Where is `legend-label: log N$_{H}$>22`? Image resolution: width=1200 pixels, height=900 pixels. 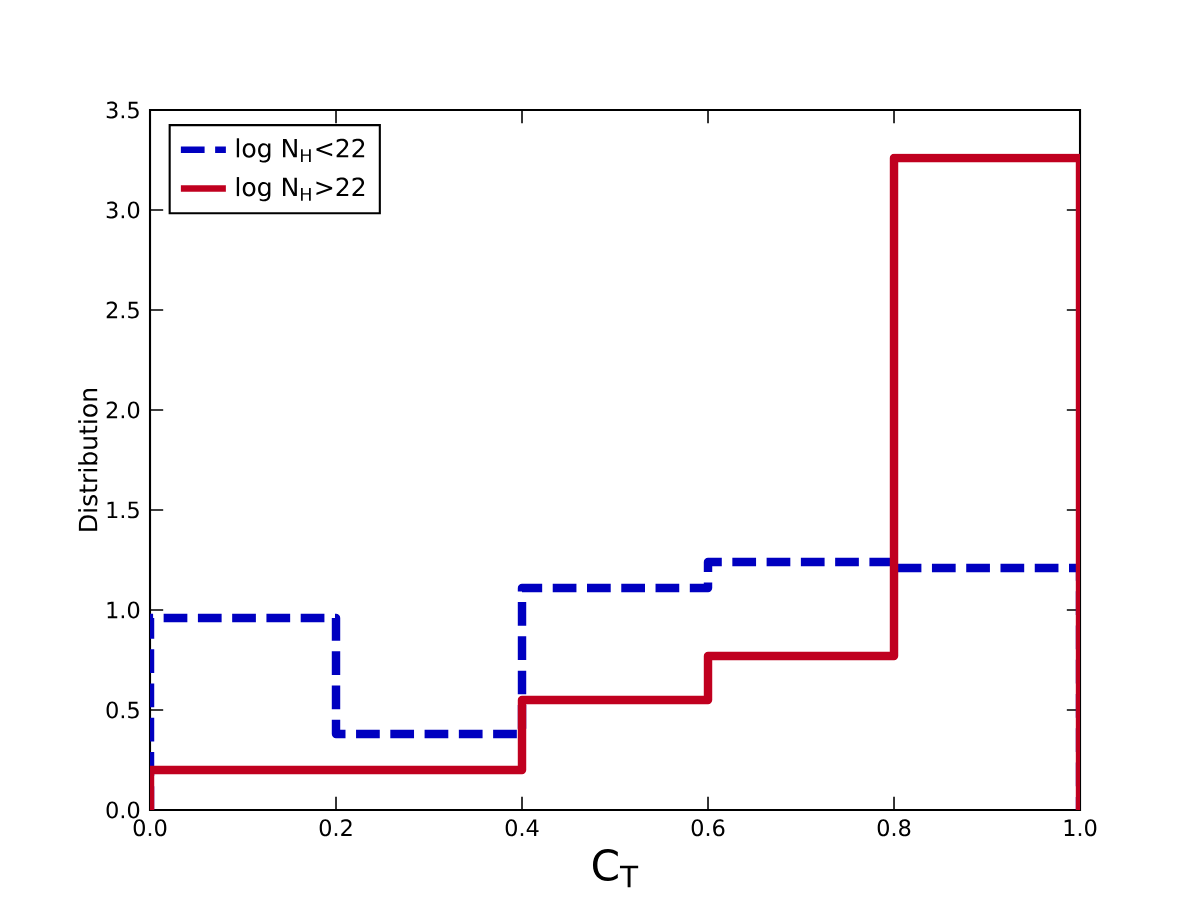 legend-label: log N$_{H}$>22 is located at coordinates (300, 189).